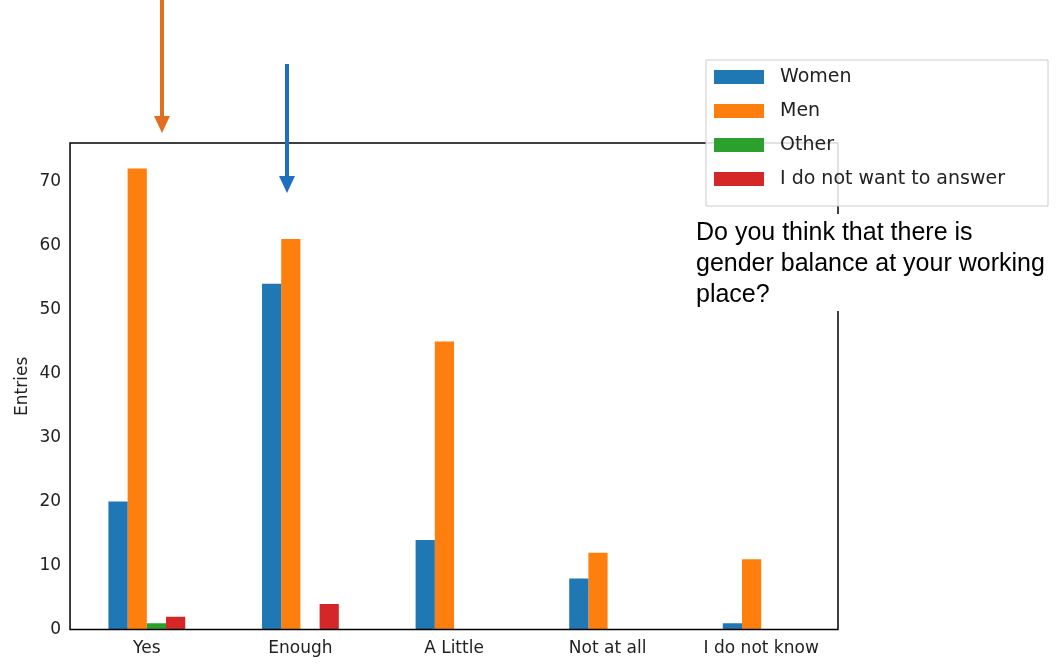  What do you see at coordinates (50, 243) in the screenshot?
I see `y-tick-label: 60` at bounding box center [50, 243].